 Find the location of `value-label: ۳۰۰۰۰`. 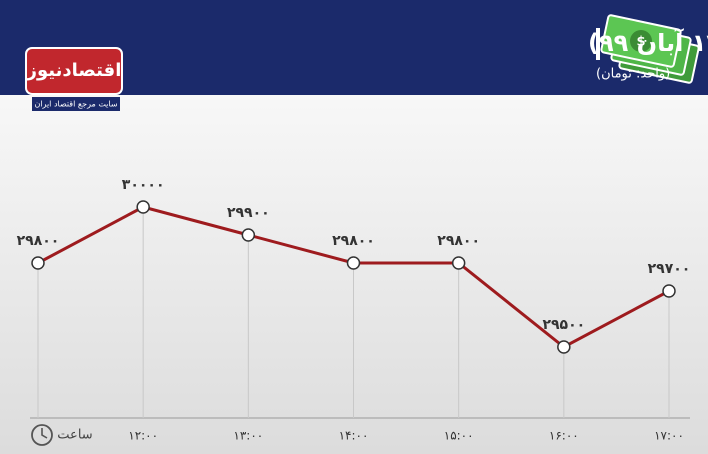

value-label: ۳۰۰۰۰ is located at coordinates (143, 185).